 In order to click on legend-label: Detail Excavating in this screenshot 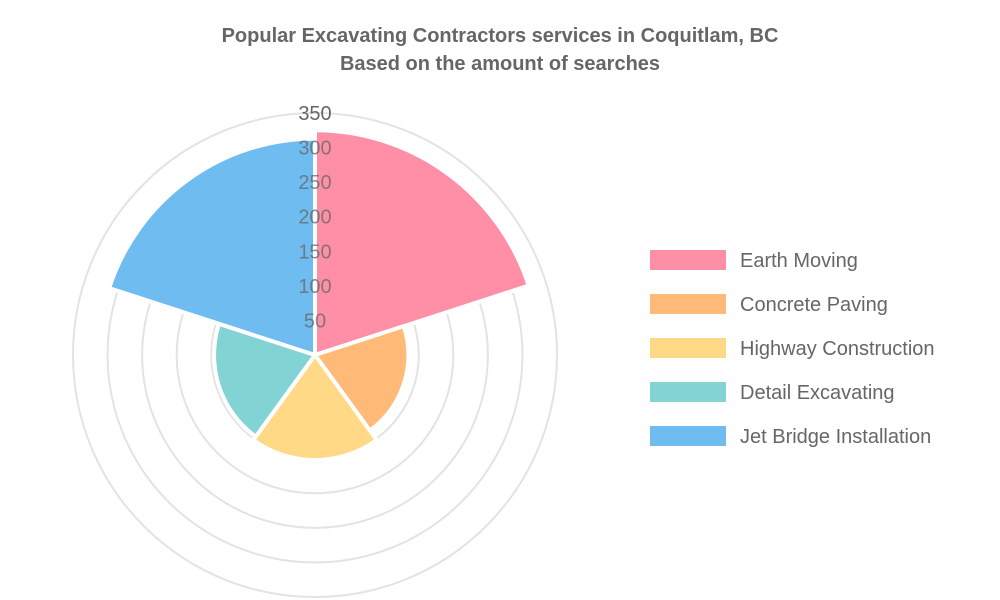, I will do `click(817, 393)`.